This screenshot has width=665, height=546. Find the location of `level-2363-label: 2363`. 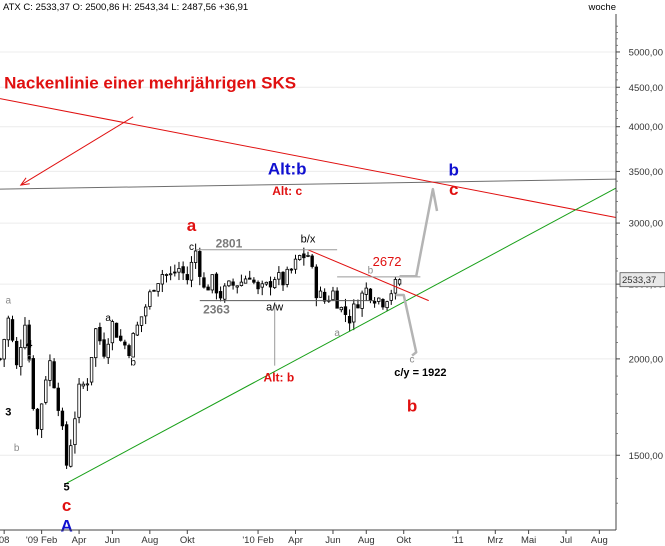

level-2363-label: 2363 is located at coordinates (216, 310).